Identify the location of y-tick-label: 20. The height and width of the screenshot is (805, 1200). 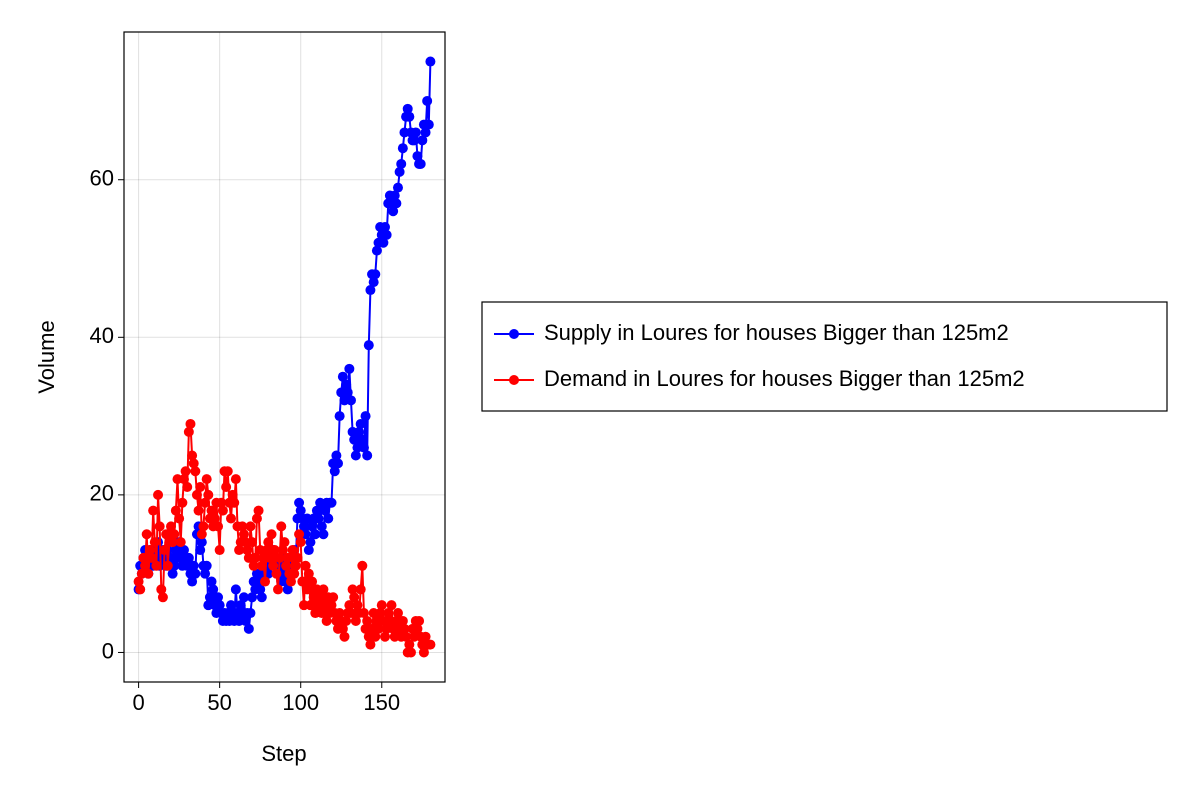
(102, 493).